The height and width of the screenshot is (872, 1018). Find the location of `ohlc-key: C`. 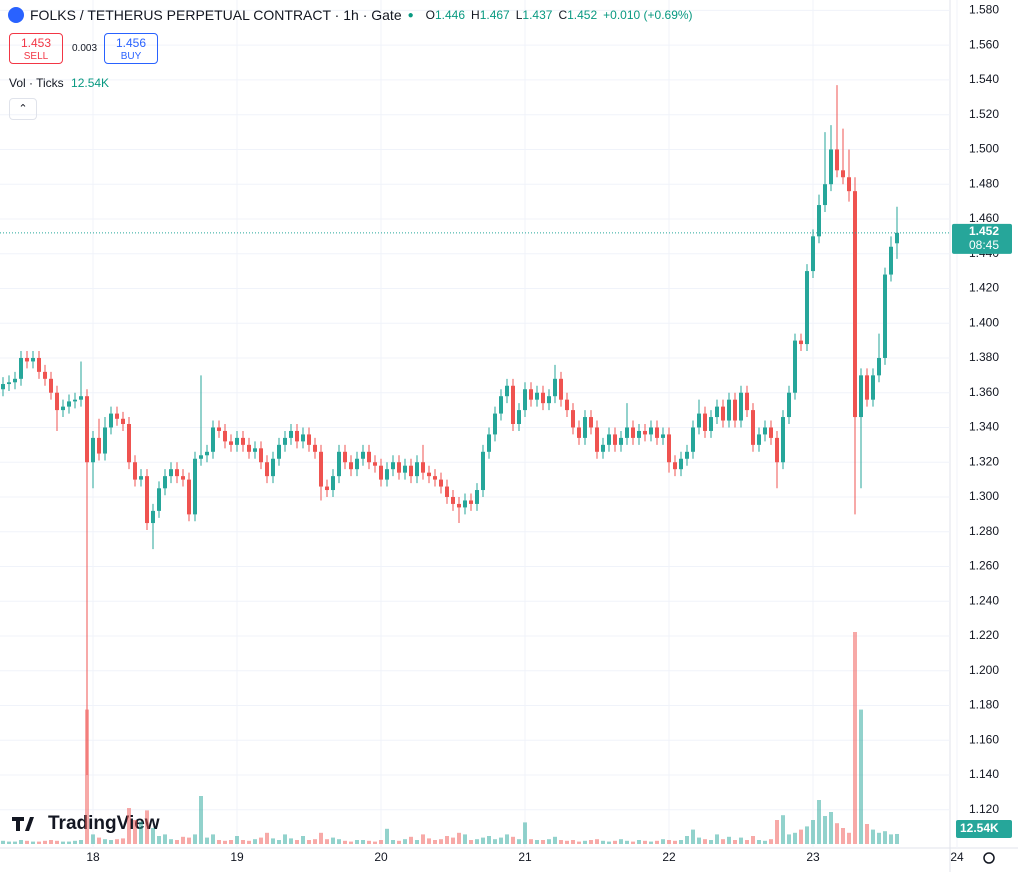

ohlc-key: C is located at coordinates (563, 15).